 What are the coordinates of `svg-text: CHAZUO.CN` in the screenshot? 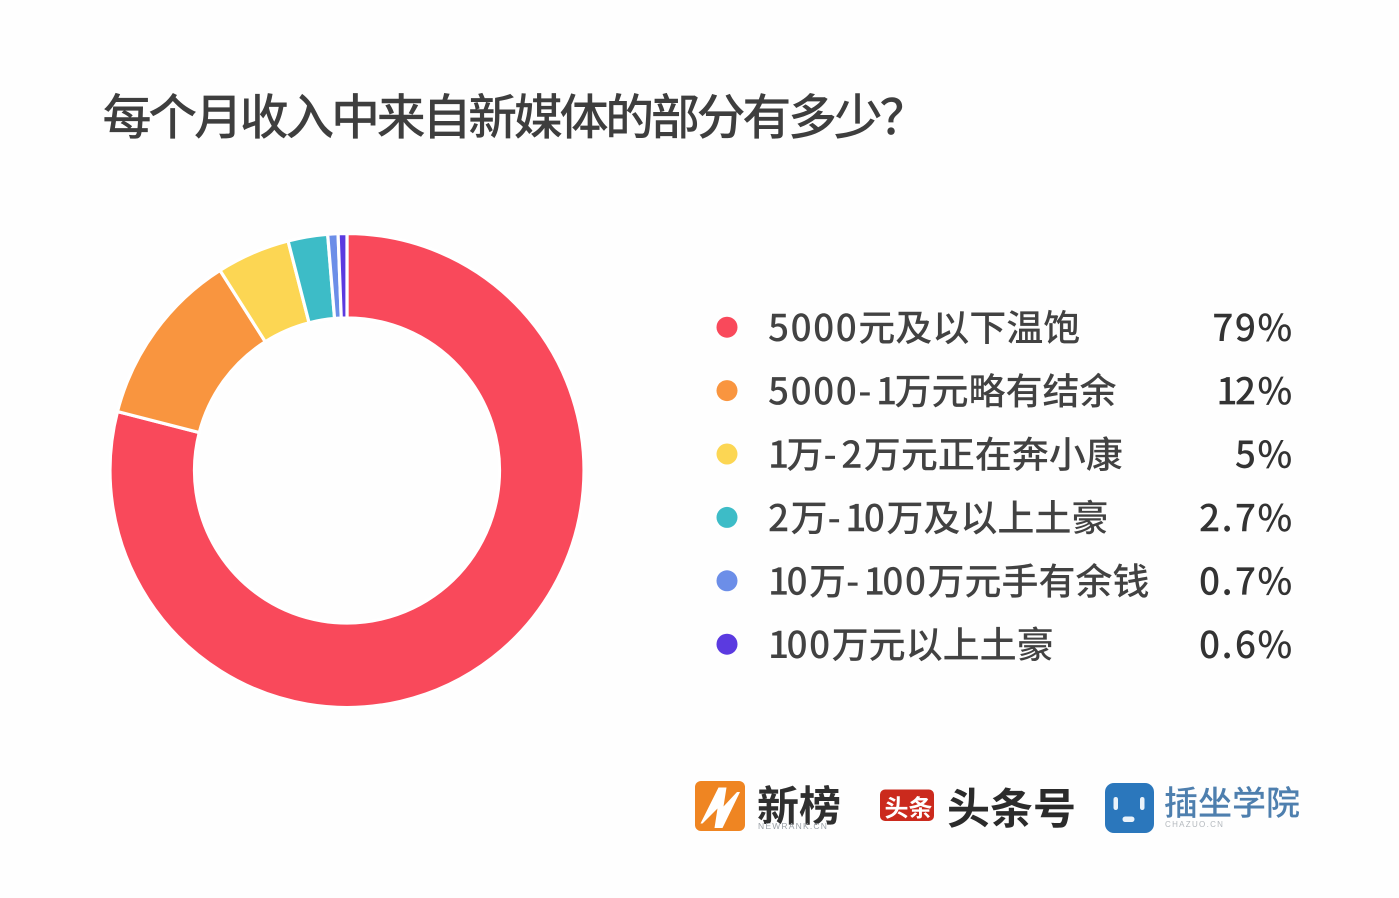 It's located at (1194, 824).